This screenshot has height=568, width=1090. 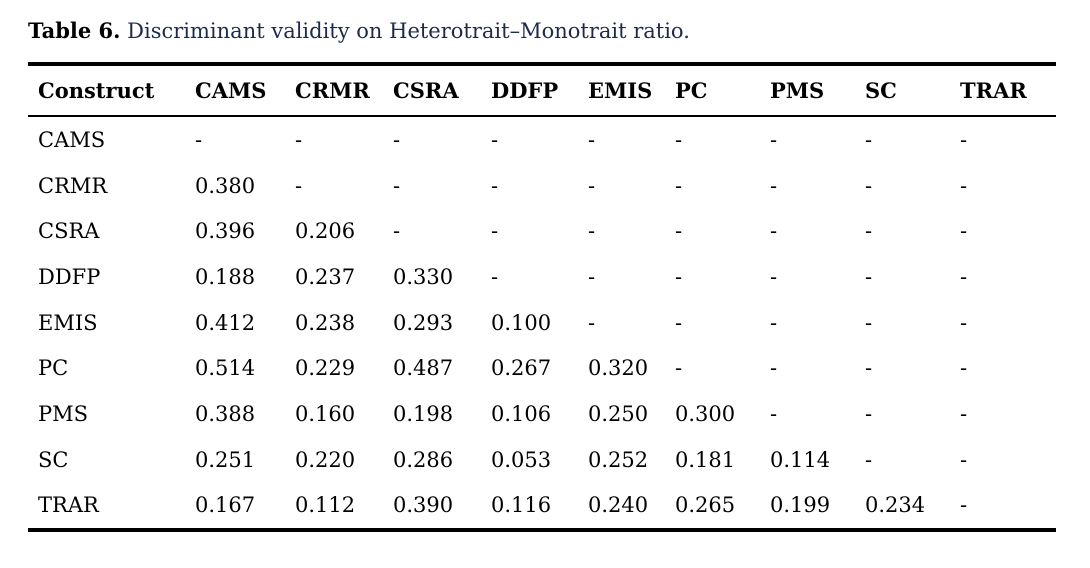 I want to click on column-header-pms: PMS, so click(x=807, y=90).